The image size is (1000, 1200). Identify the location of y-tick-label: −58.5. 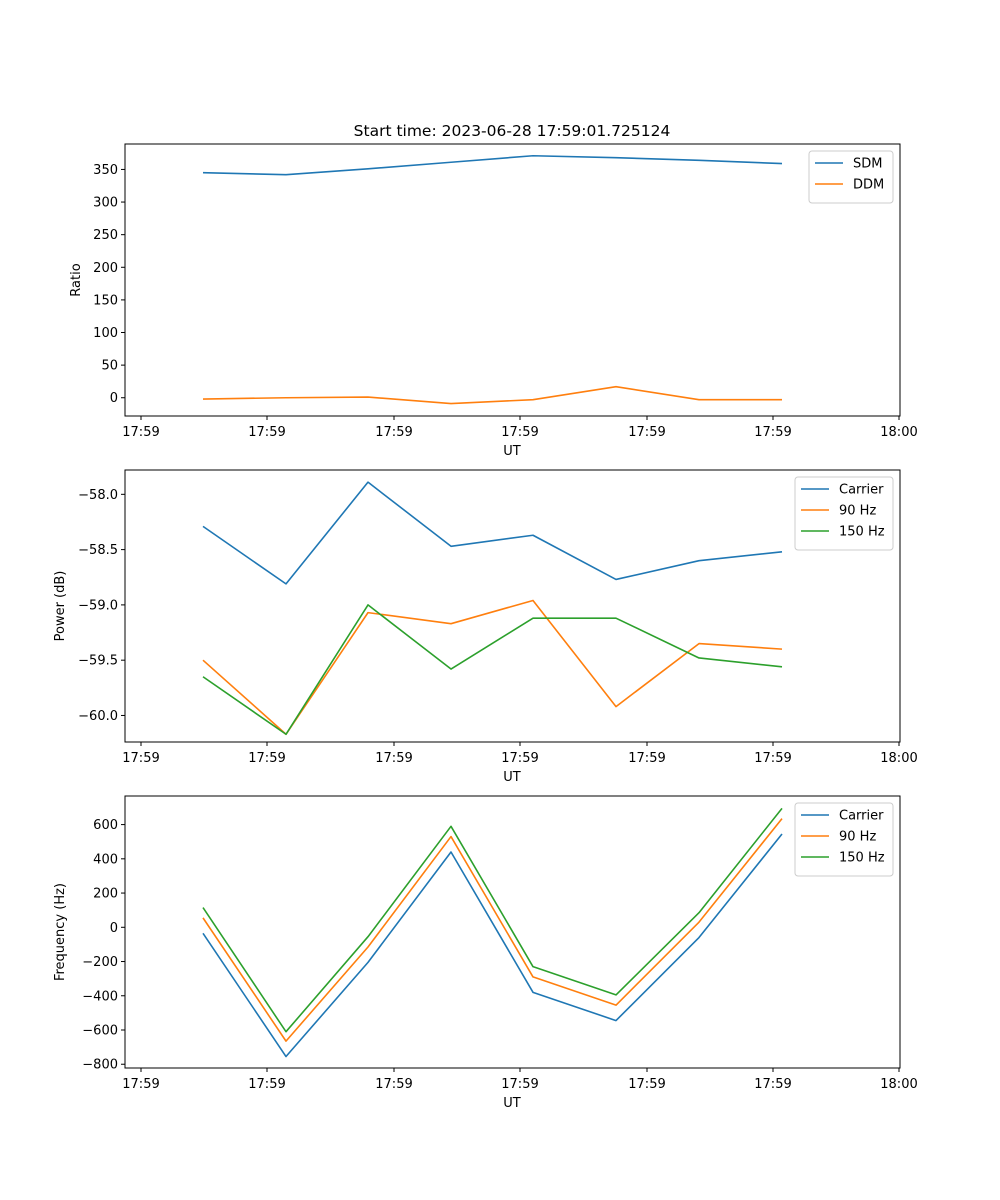
(98, 550).